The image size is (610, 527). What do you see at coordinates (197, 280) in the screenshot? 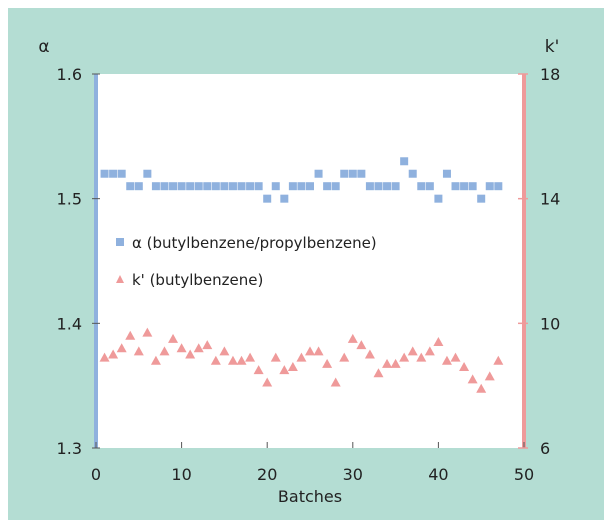
I see `legend-label-k: k' (butylbenzene)` at bounding box center [197, 280].